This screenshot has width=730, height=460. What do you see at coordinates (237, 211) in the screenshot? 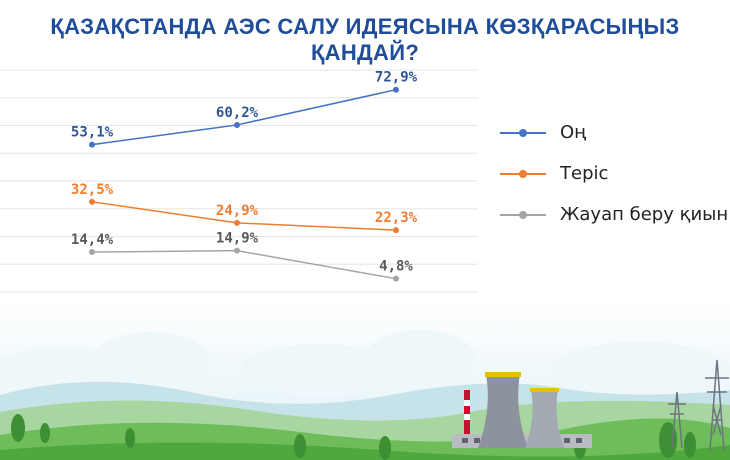
I see `data-label: 24,9%` at bounding box center [237, 211].